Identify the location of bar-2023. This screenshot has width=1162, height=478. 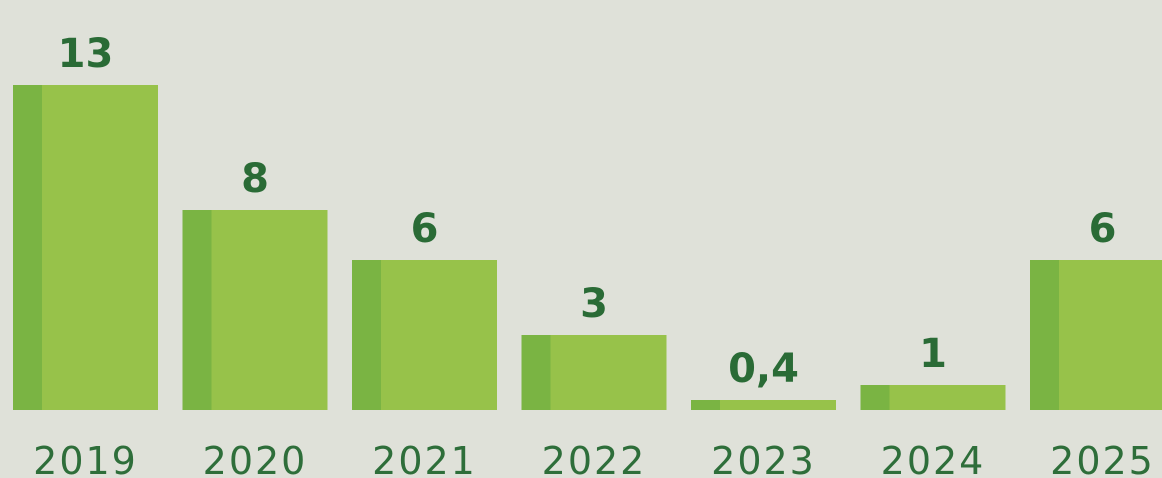
(763, 405).